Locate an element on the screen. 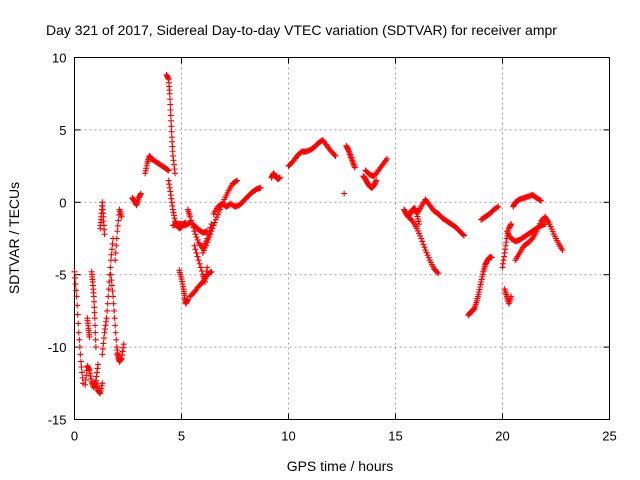 This screenshot has width=640, height=480. series-track32 is located at coordinates (490, 213).